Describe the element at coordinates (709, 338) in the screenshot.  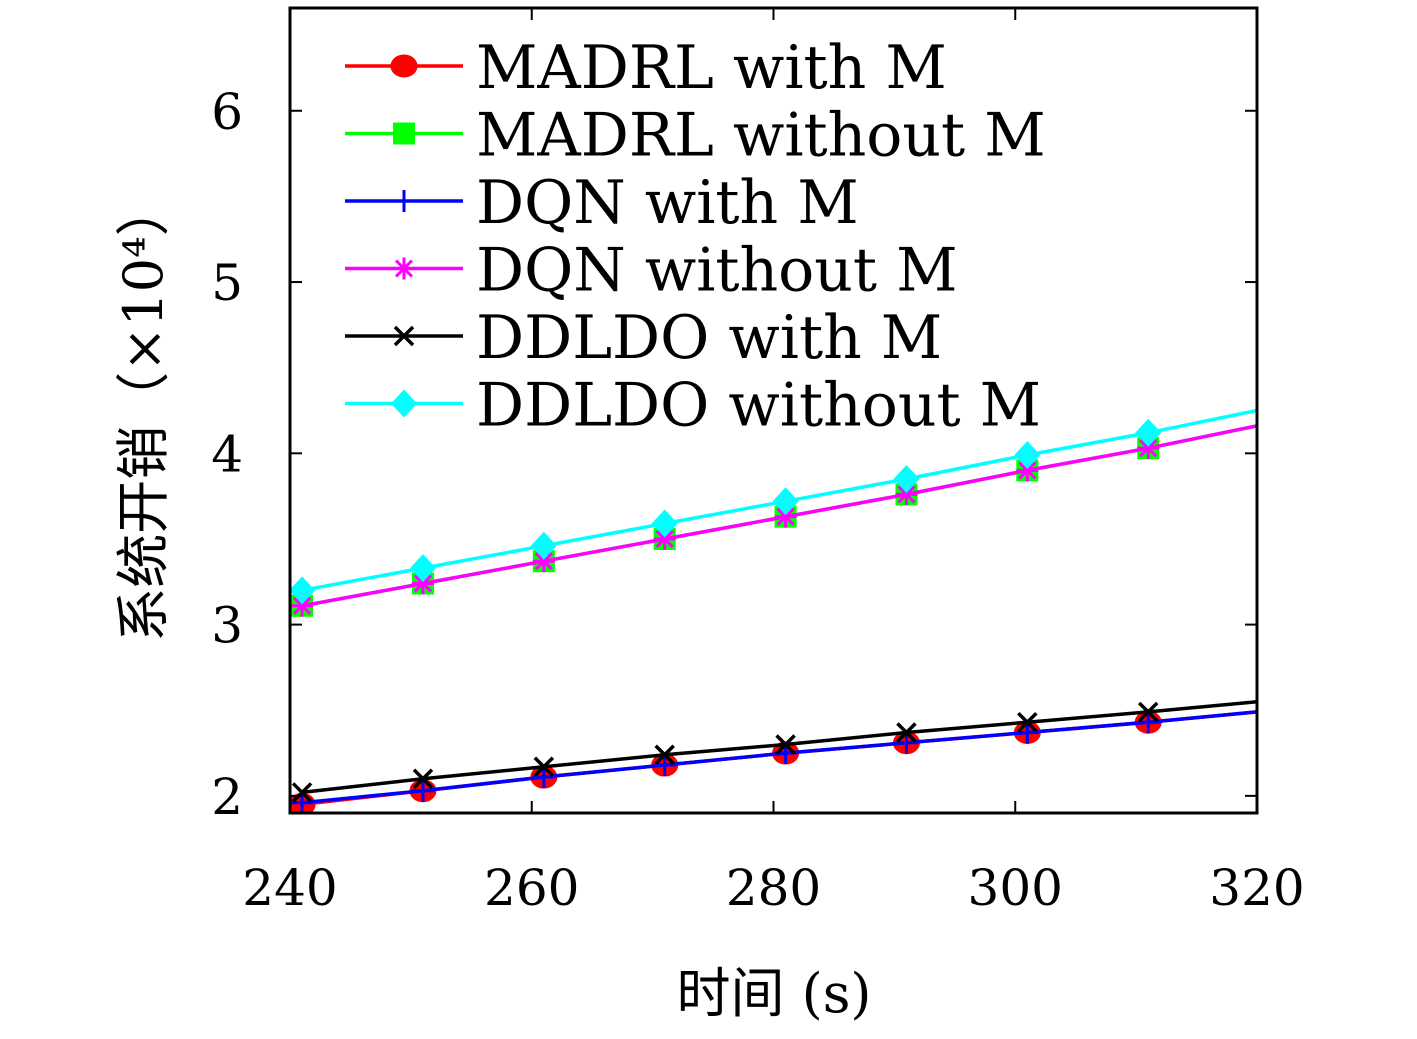
I see `legend-ddldo-with-m-label: DDLDO with M` at that location.